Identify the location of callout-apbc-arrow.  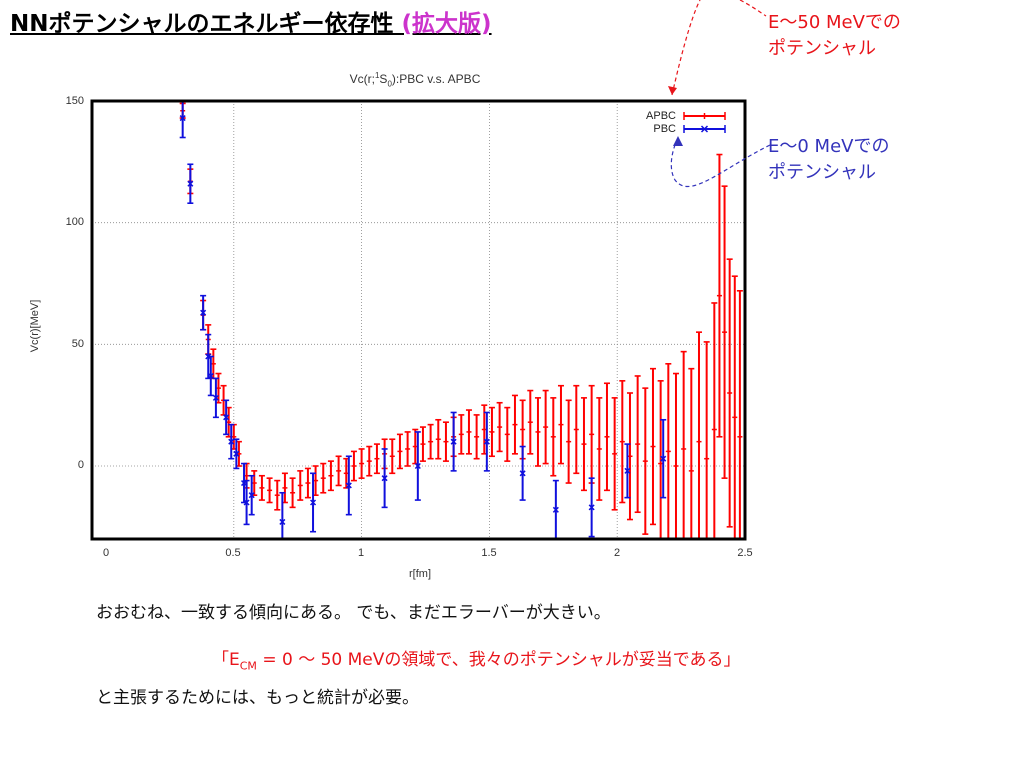
(686, 48).